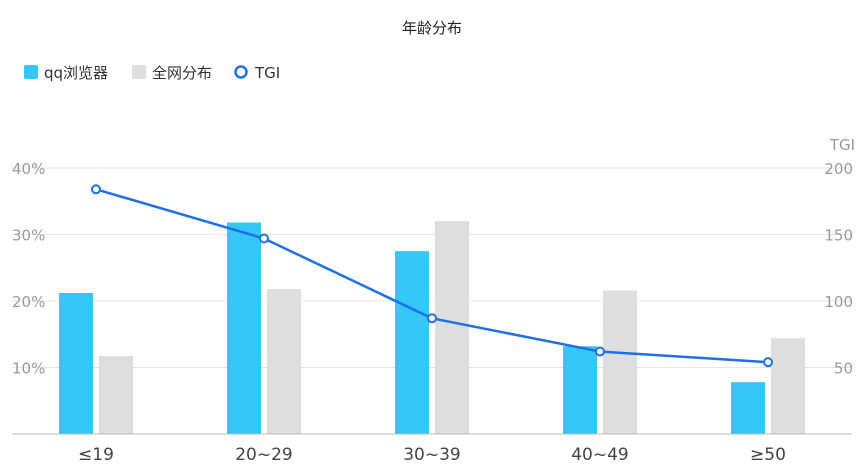  Describe the element at coordinates (838, 169) in the screenshot. I see `right-tick-label: 200` at that location.